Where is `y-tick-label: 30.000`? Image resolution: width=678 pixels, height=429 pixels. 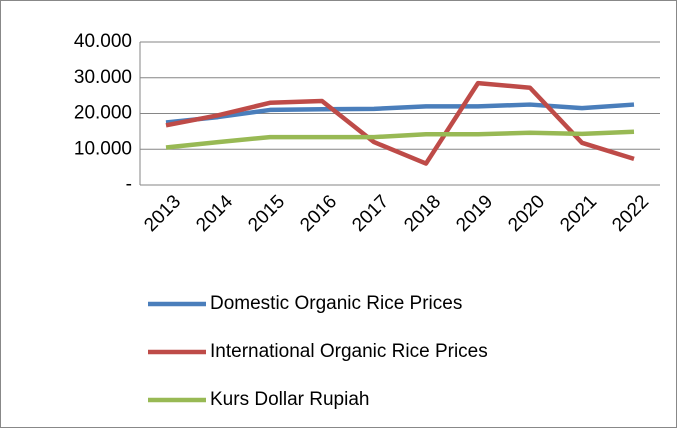 y-tick-label: 30.000 is located at coordinates (103, 77).